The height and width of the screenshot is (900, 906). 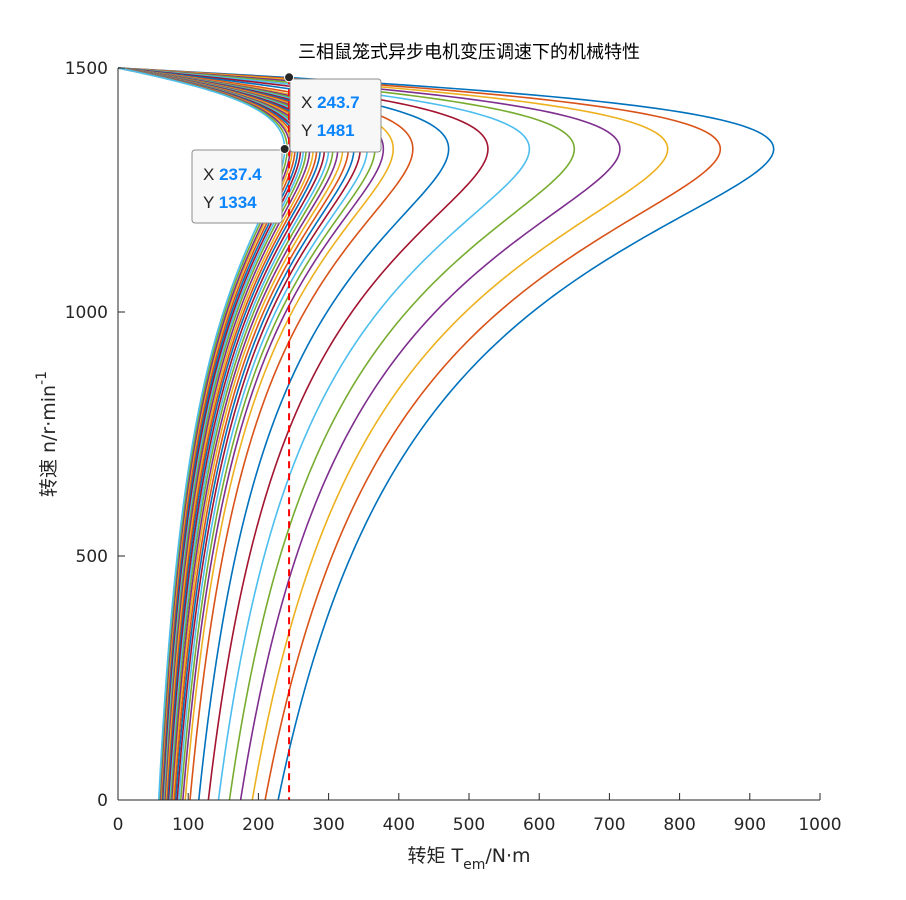 What do you see at coordinates (477, 814) in the screenshot?
I see `x-ticks: 0 100 200 300 400 500 600 700 800 900 1000` at bounding box center [477, 814].